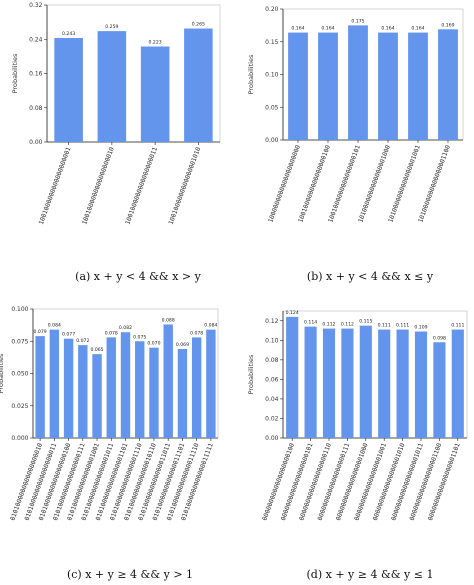 The image size is (474, 585). I want to click on data-label: 0.069, so click(182, 345).